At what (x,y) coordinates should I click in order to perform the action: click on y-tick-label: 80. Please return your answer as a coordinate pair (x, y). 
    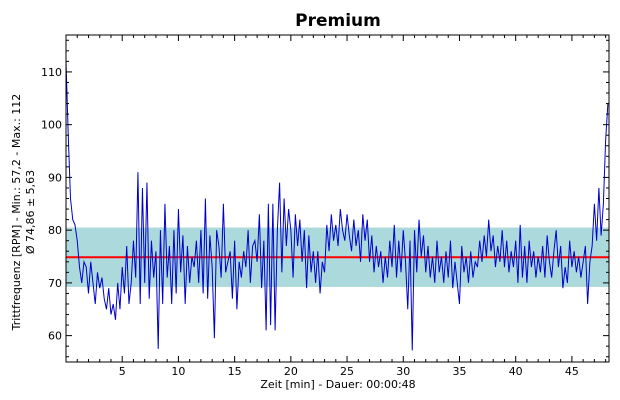
    Looking at the image, I should click on (55, 230).